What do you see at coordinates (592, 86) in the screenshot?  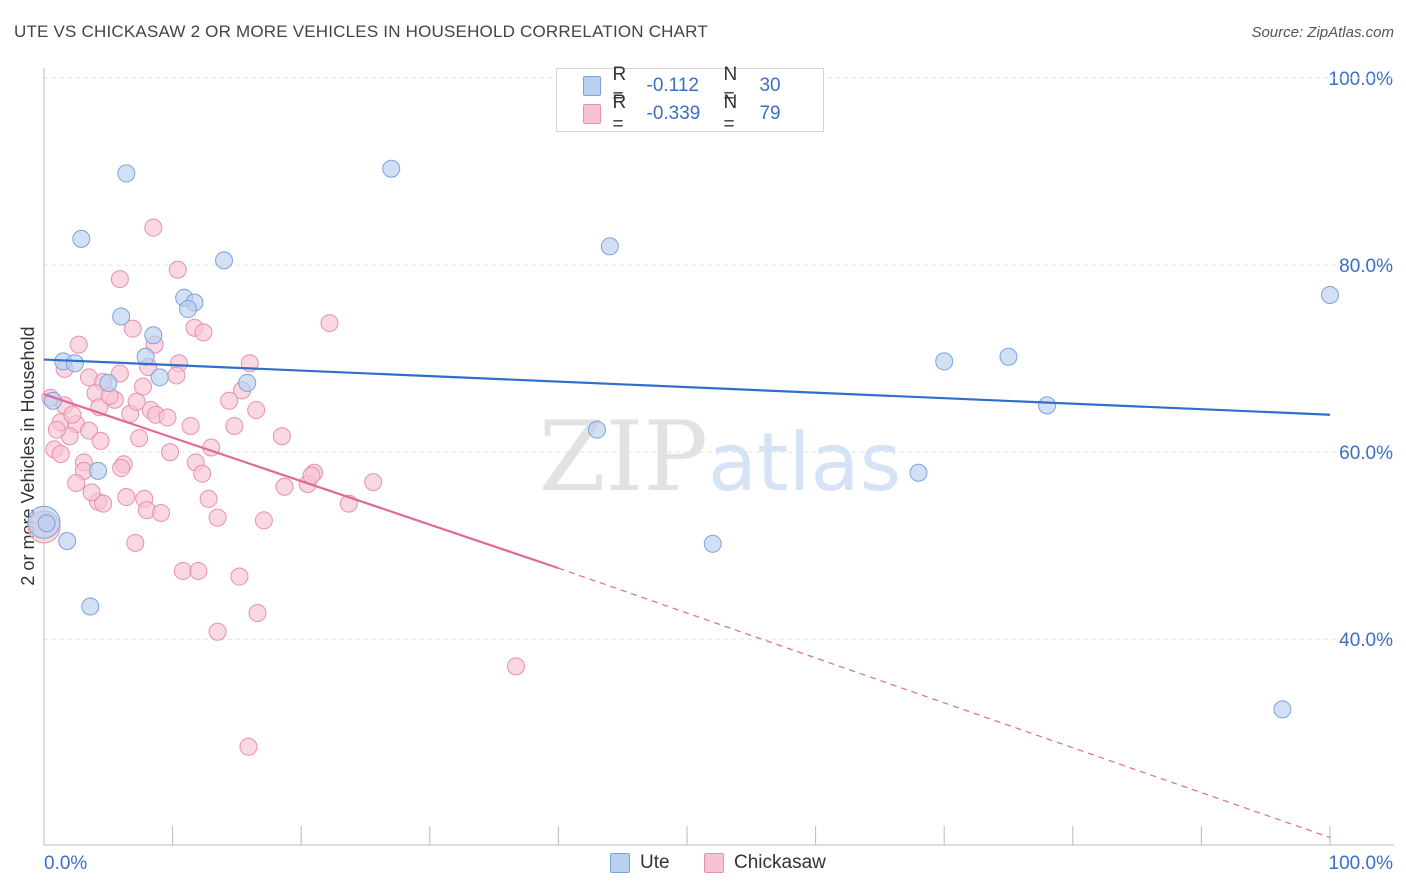 I see `ute-swatch` at bounding box center [592, 86].